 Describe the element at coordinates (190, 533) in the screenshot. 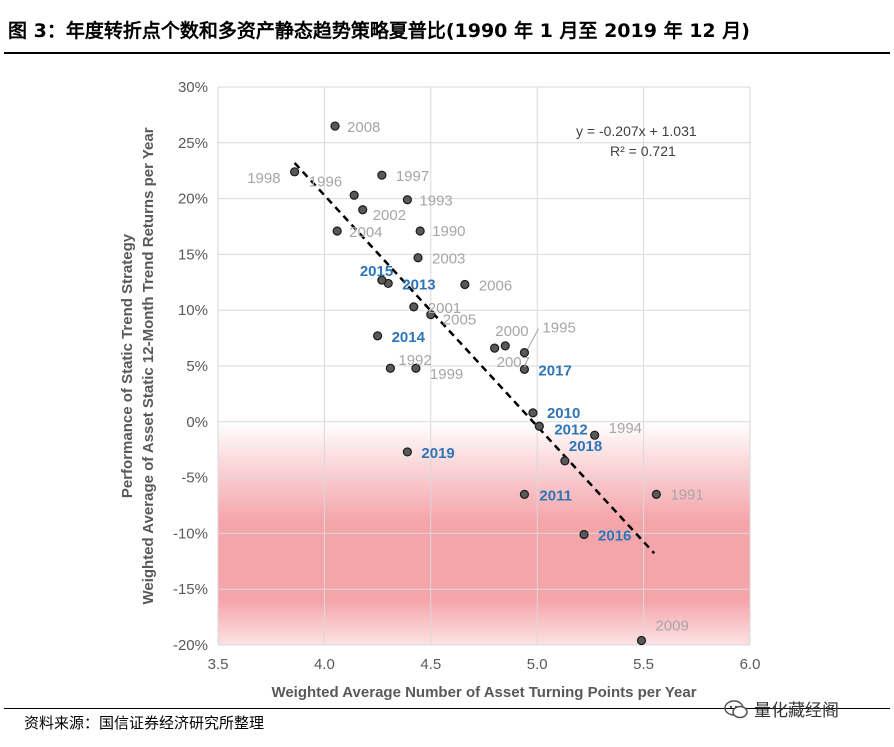

I see `y-tick-label: -10%` at that location.